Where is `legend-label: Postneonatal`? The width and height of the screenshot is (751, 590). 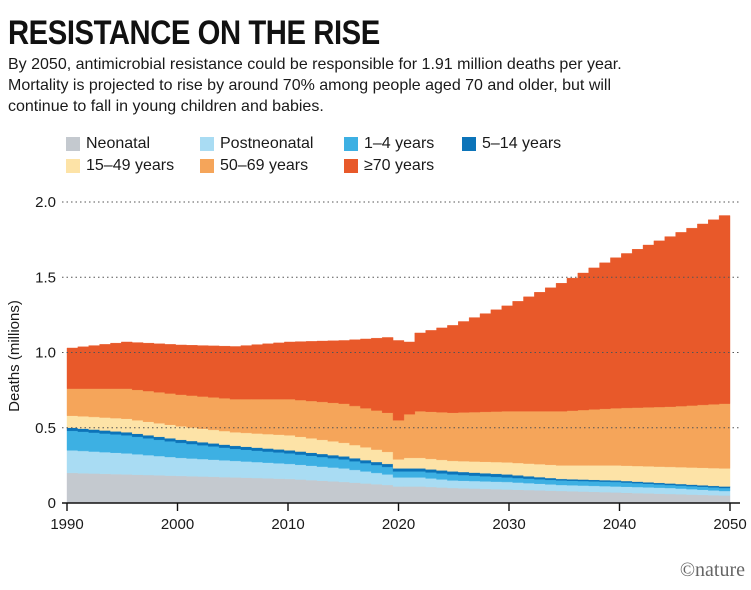 legend-label: Postneonatal is located at coordinates (267, 143).